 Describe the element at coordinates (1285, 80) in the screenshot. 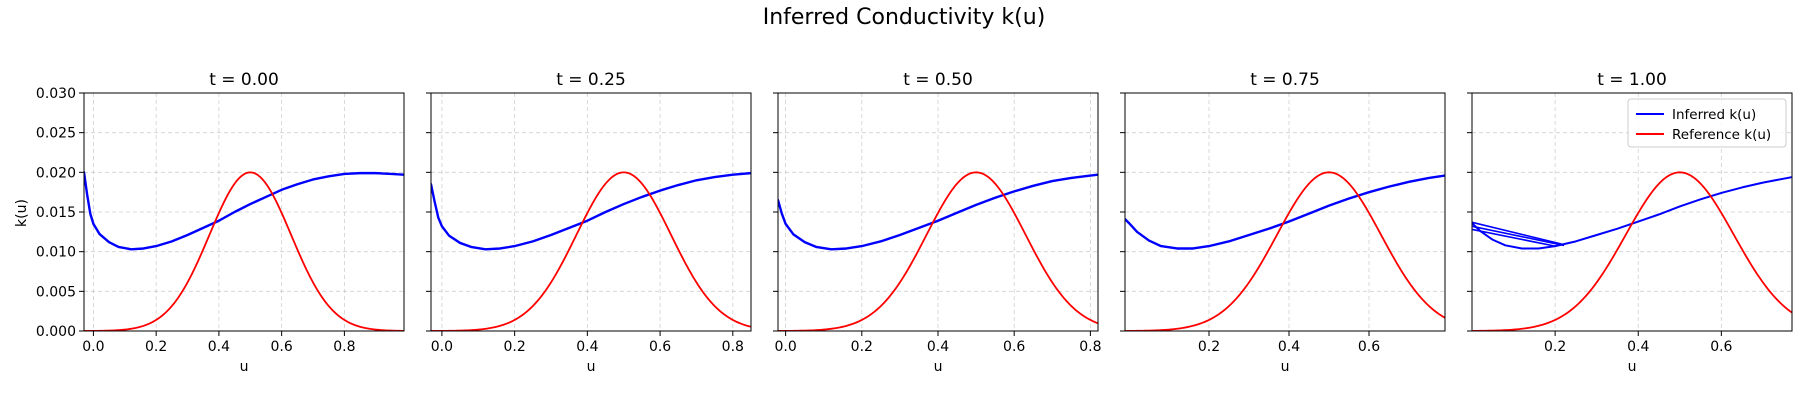

I see `subplot-title: t = 0.75` at that location.